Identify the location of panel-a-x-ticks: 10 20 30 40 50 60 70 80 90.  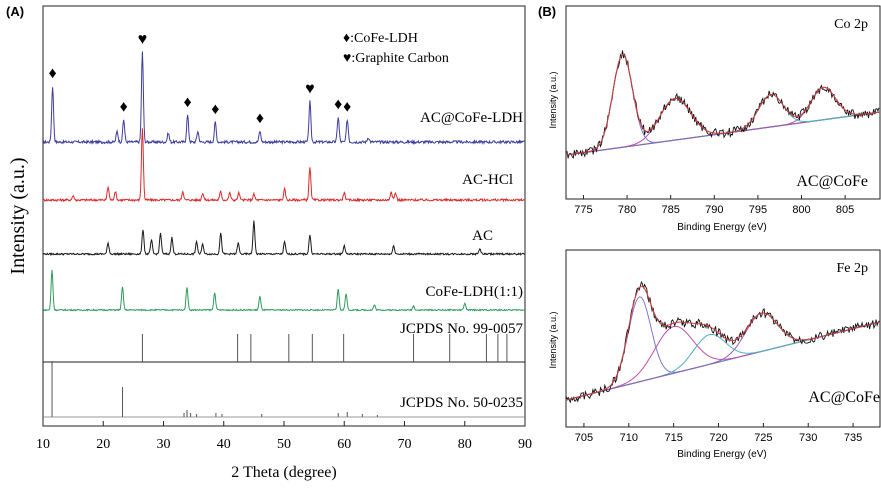
(284, 436).